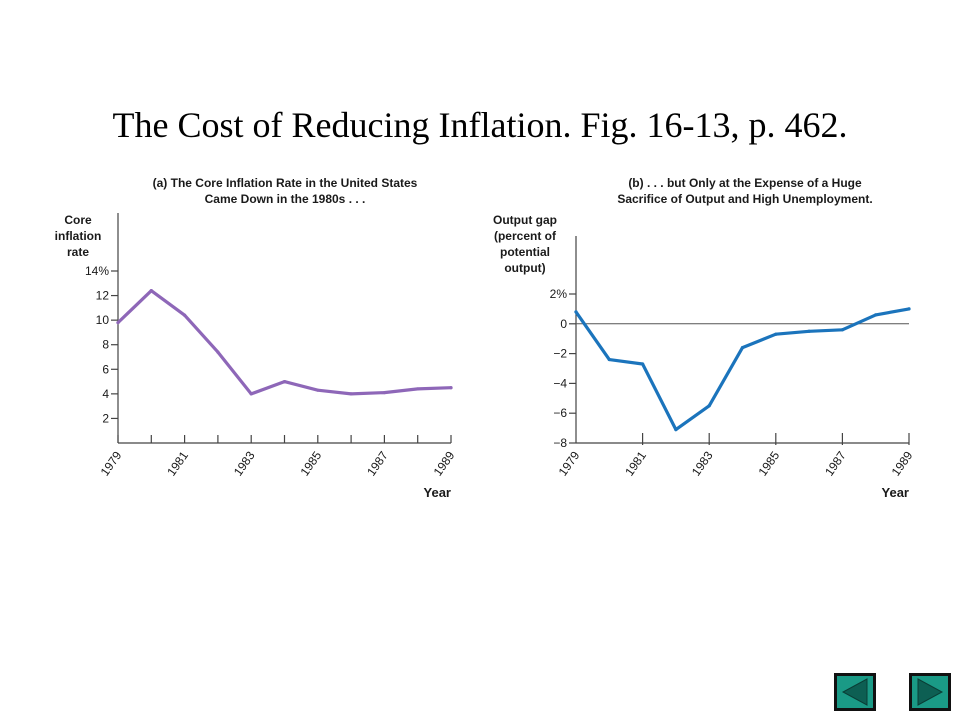  What do you see at coordinates (244, 463) in the screenshot?
I see `chart-a-xtick-label: 1983` at bounding box center [244, 463].